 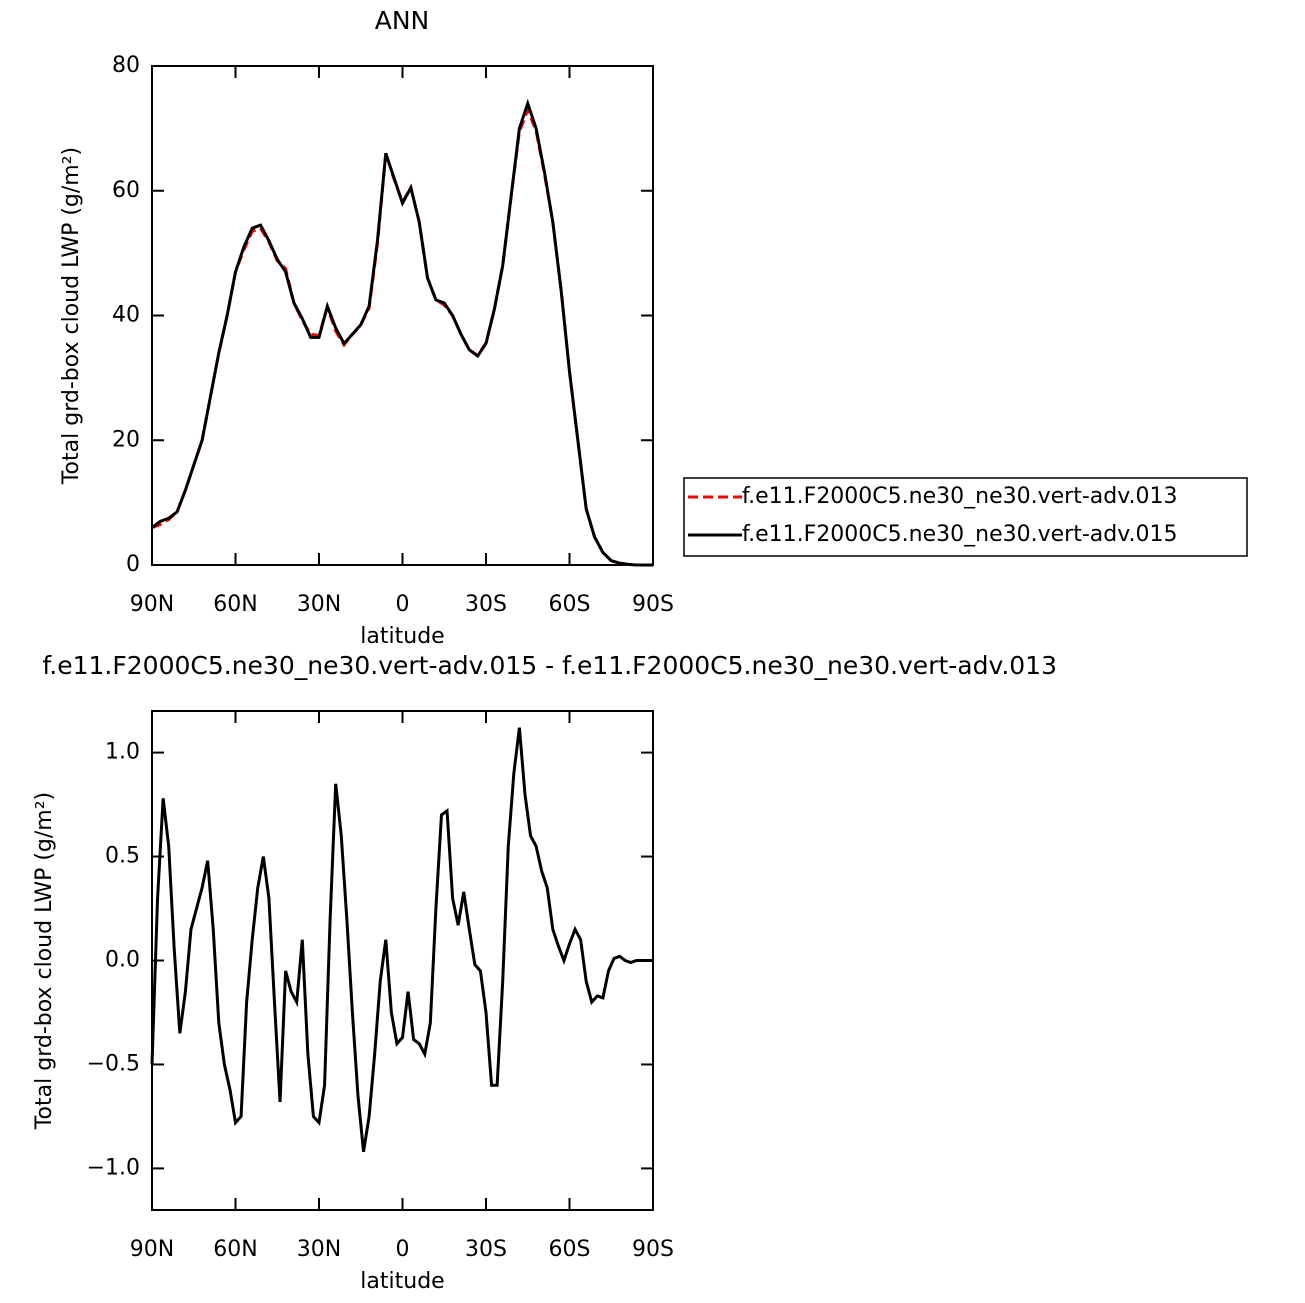 I want to click on y-tick-label: −1.0, so click(x=113, y=1167).